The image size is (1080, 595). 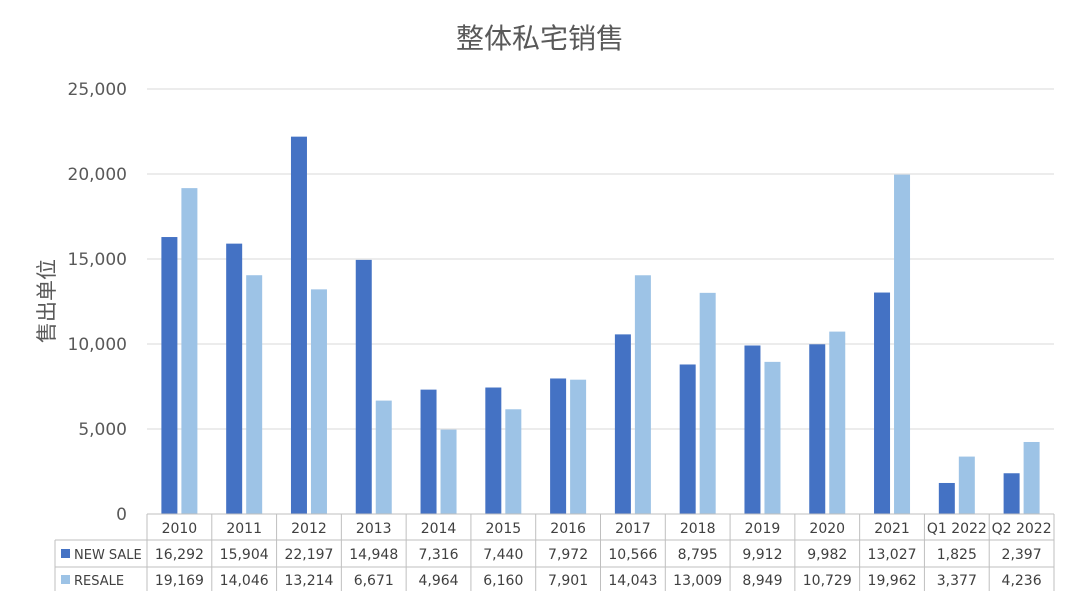 What do you see at coordinates (97, 345) in the screenshot?
I see `y-tick-label: 10,000` at bounding box center [97, 345].